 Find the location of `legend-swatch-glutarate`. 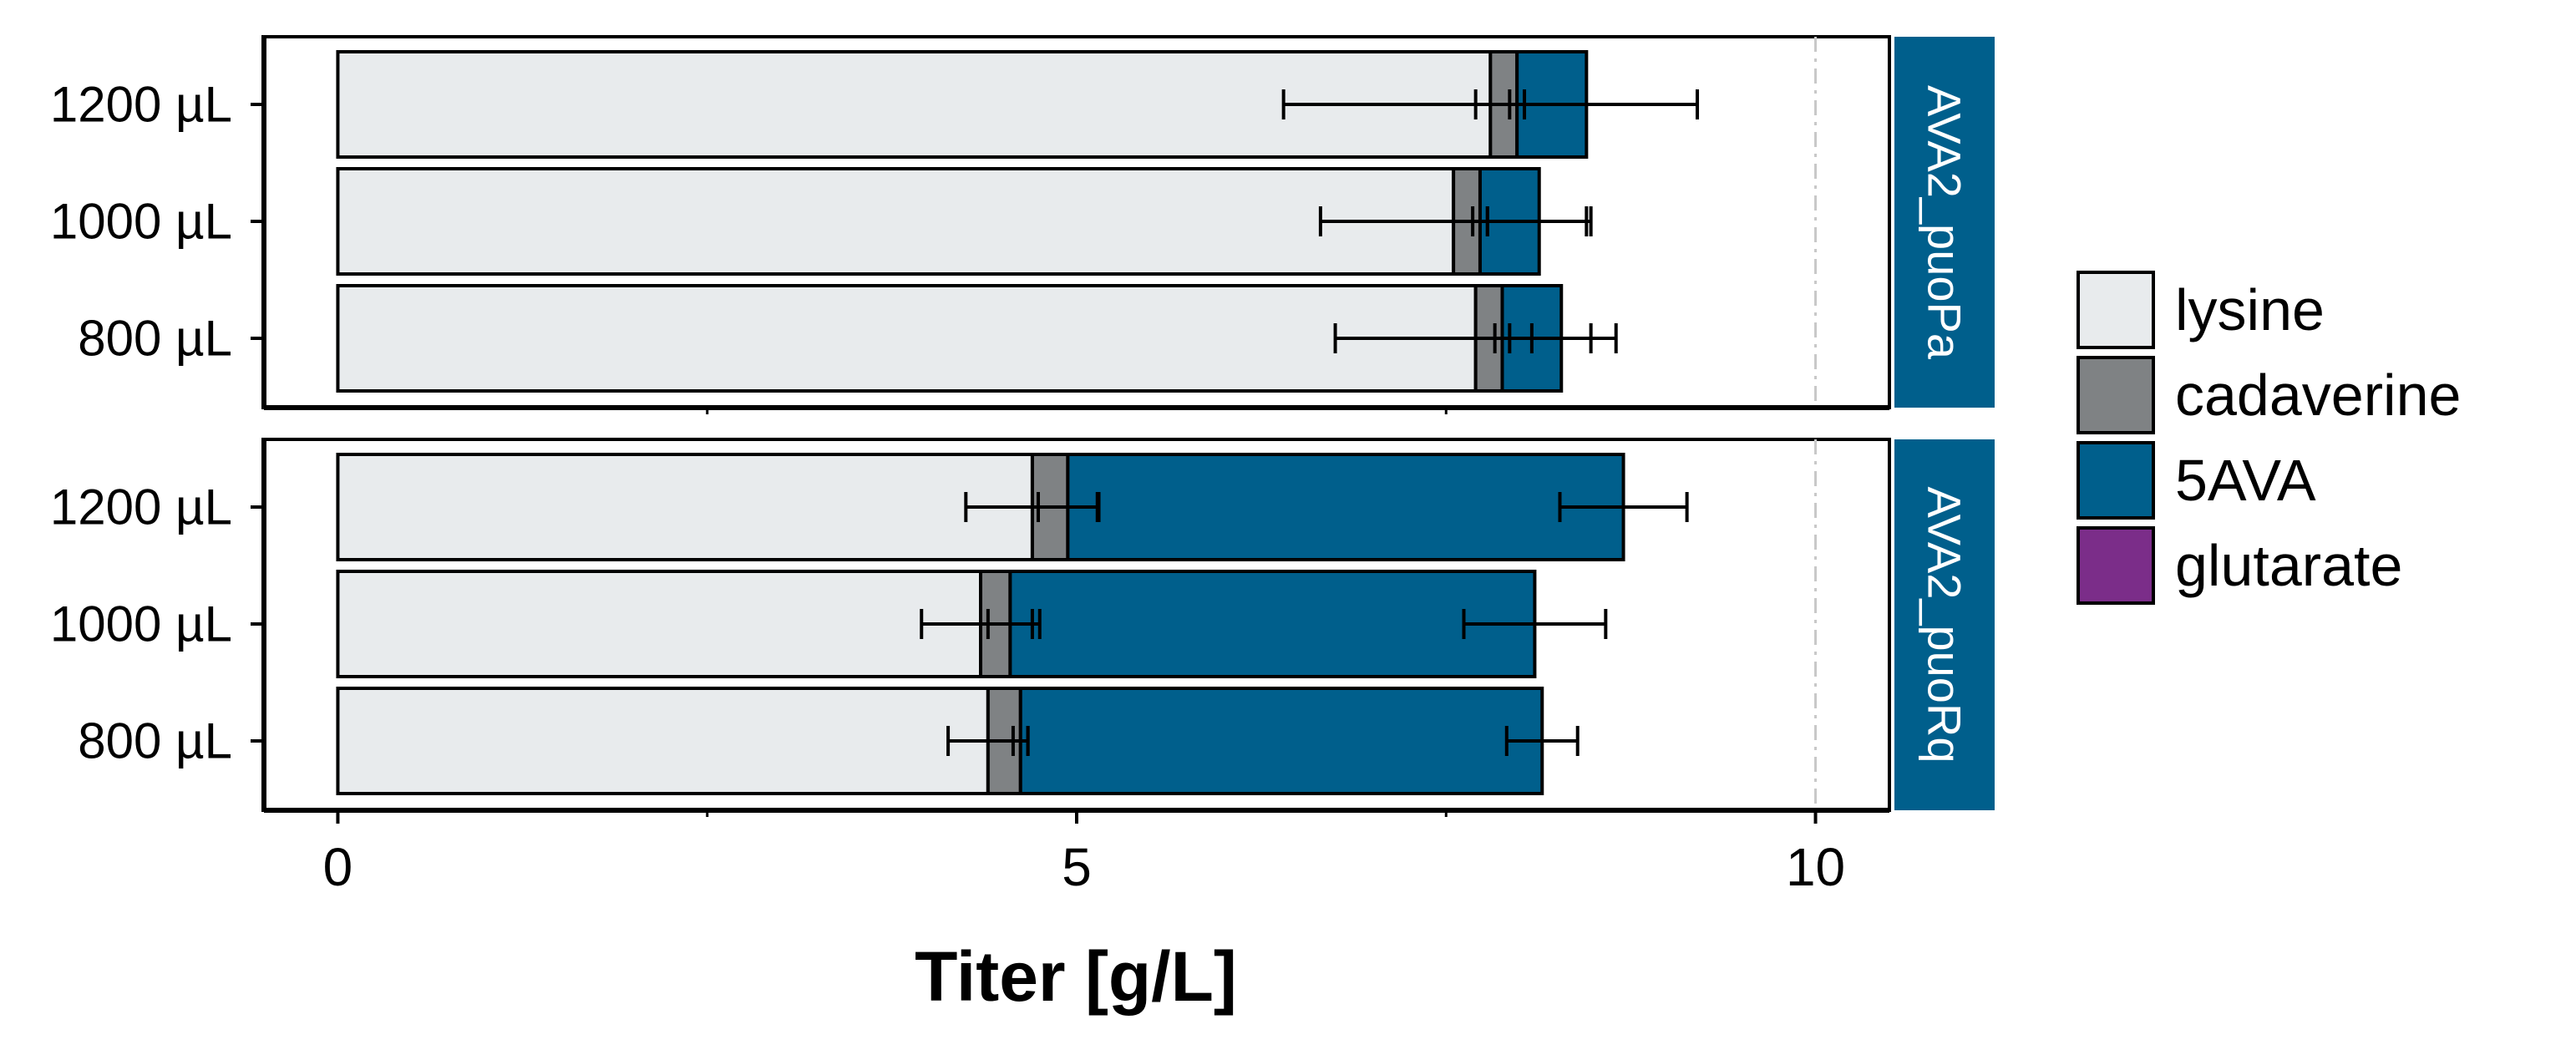

legend-swatch-glutarate is located at coordinates (2116, 565).